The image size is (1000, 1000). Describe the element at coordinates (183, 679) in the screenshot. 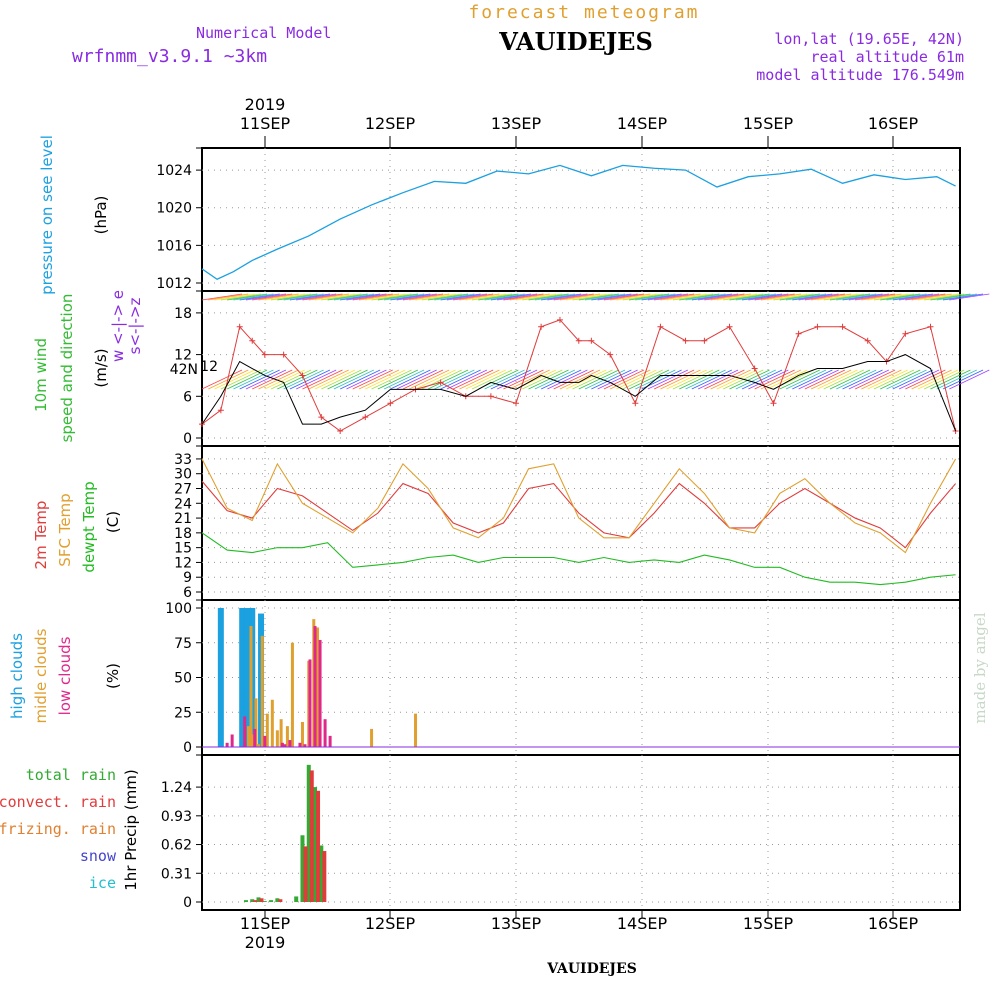

I see `clouds-tick-label: 50` at that location.